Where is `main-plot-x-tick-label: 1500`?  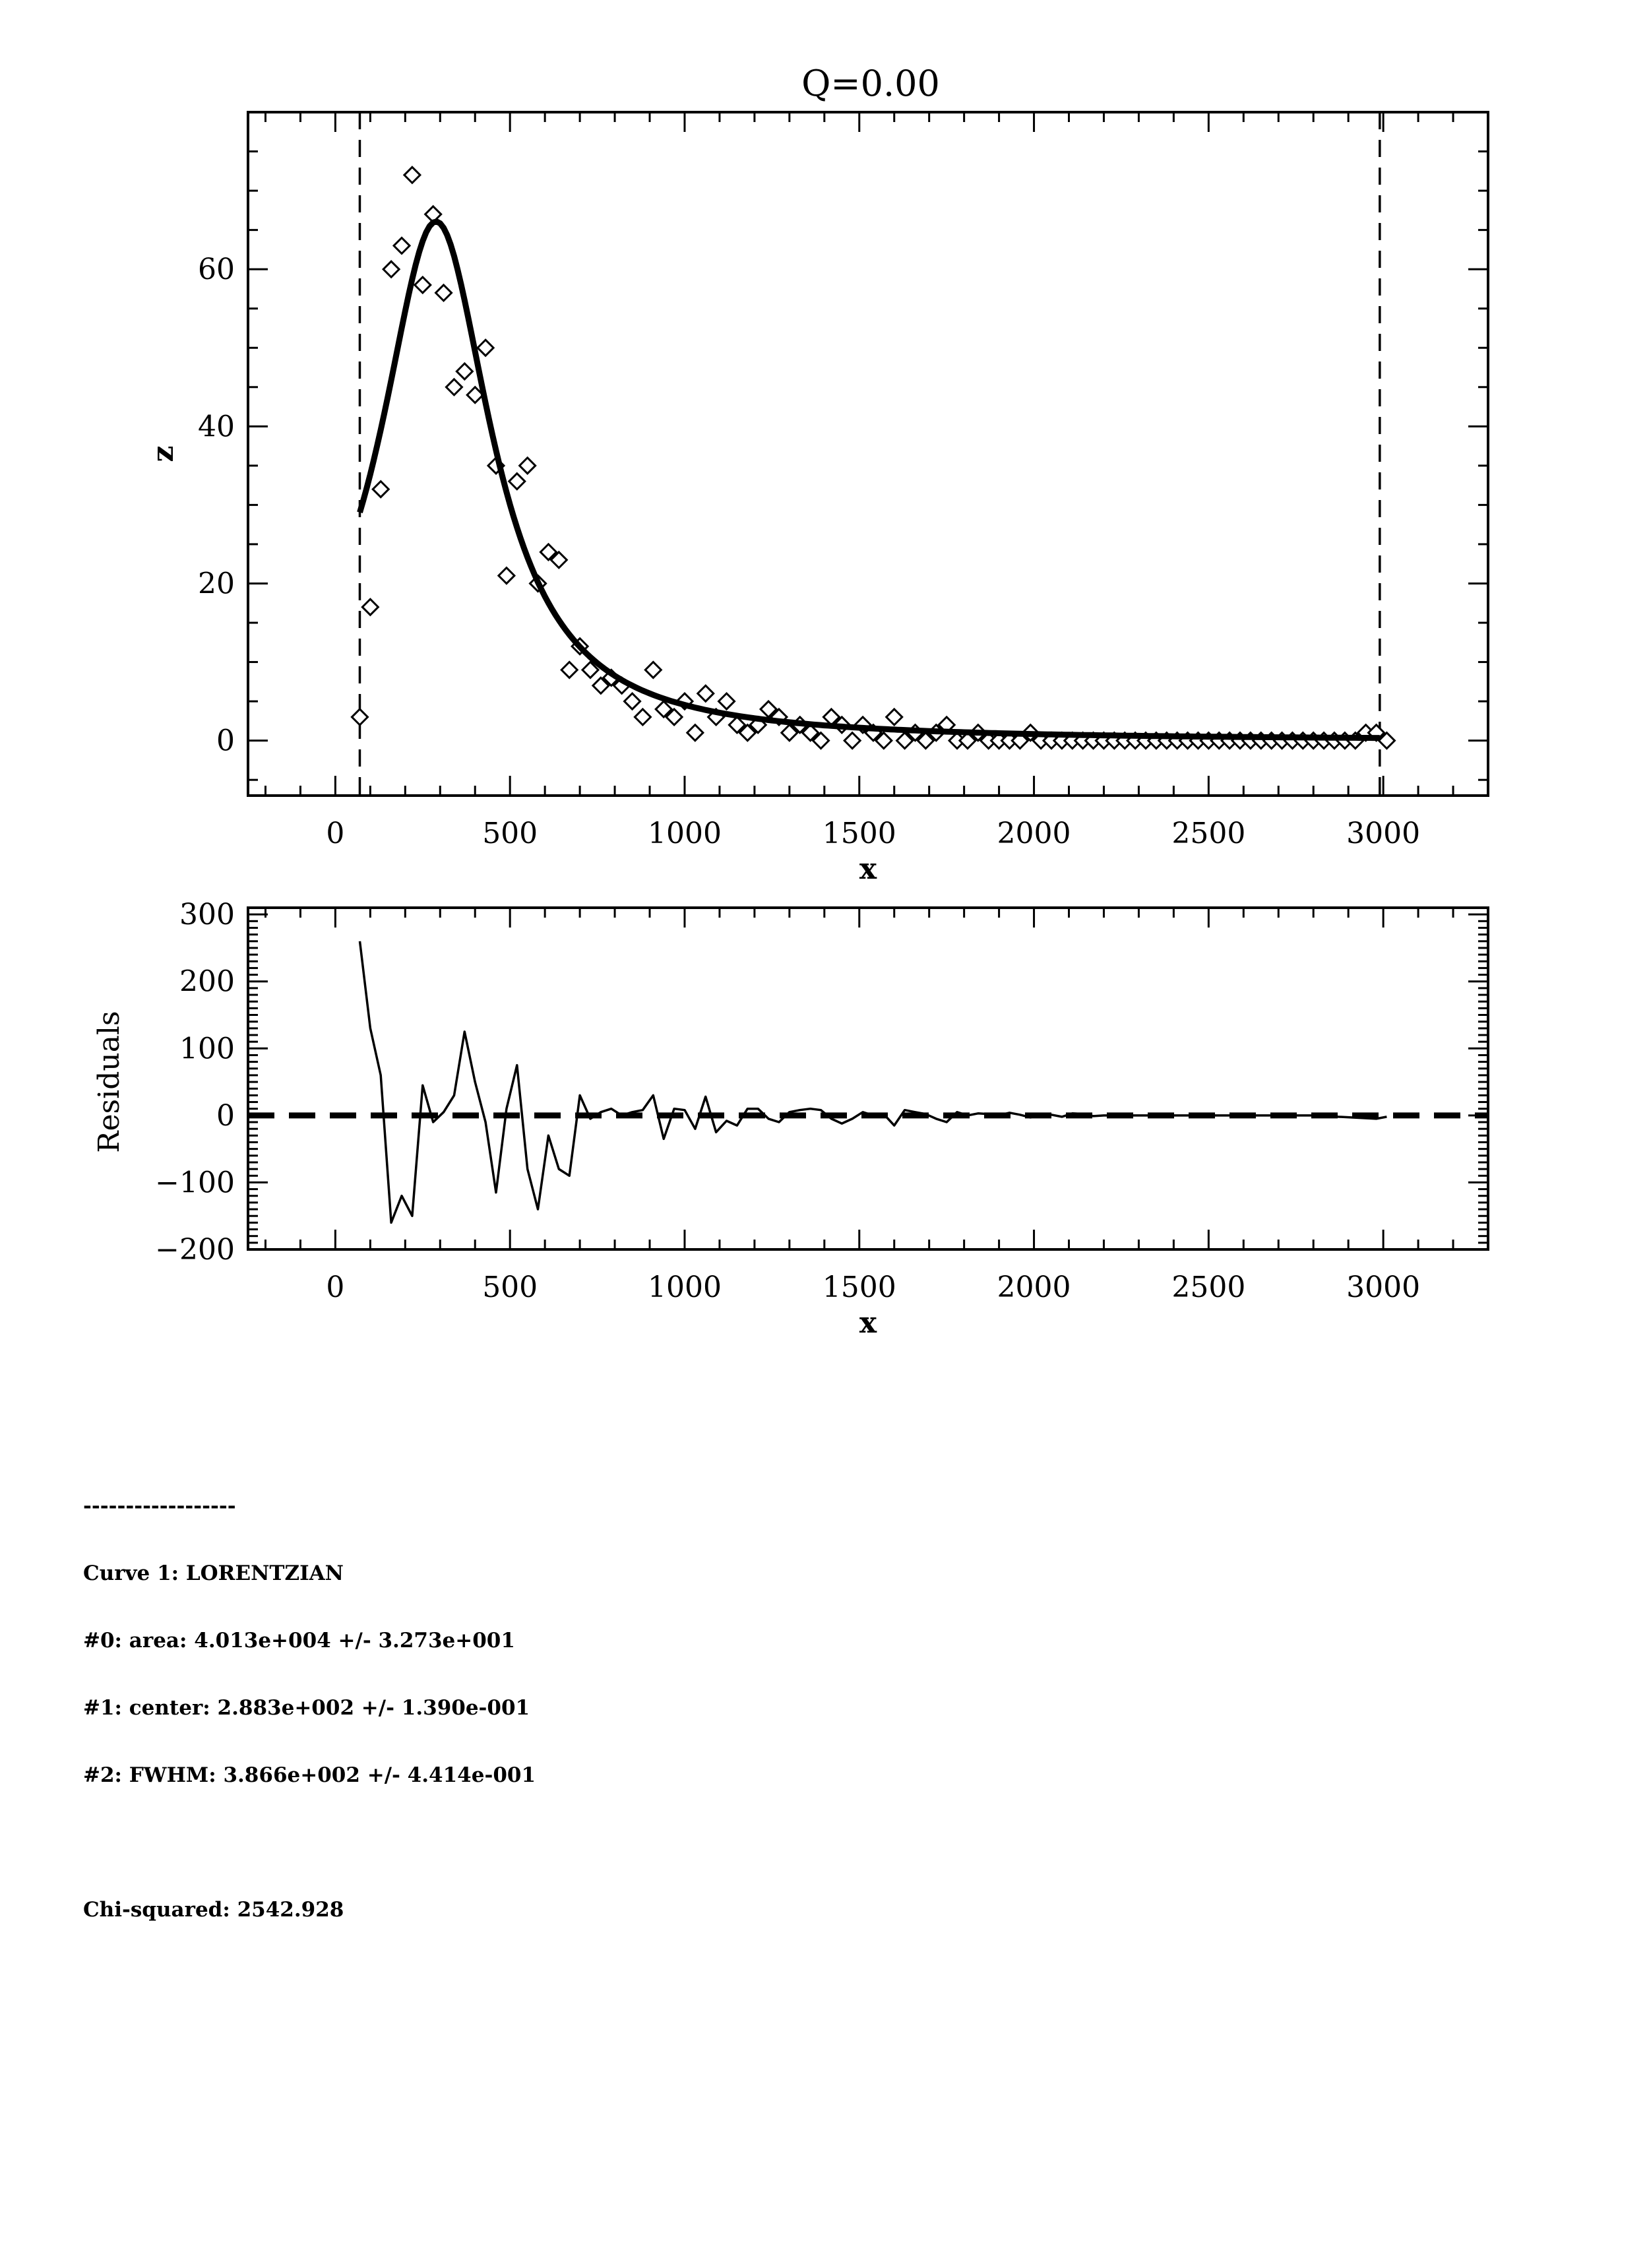 main-plot-x-tick-label: 1500 is located at coordinates (859, 834).